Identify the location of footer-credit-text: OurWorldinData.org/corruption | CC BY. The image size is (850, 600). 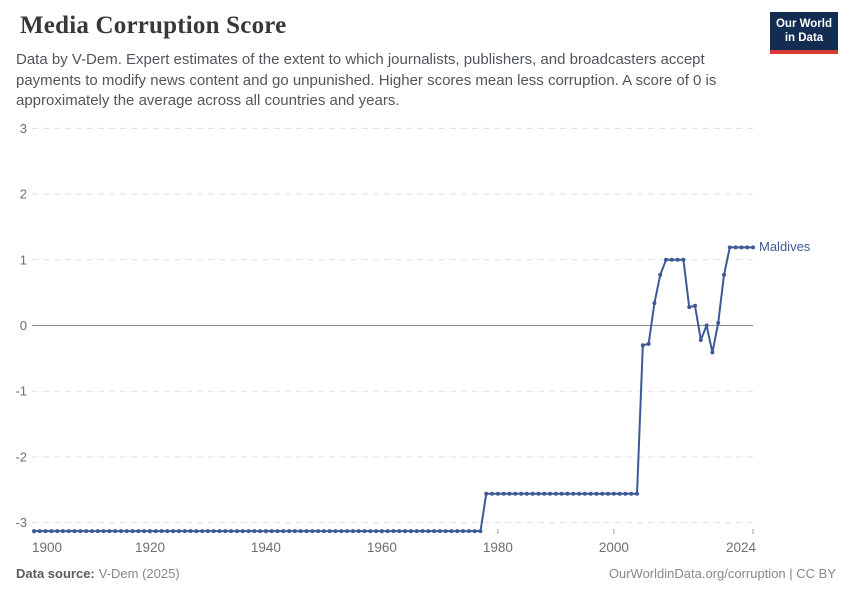
(722, 573).